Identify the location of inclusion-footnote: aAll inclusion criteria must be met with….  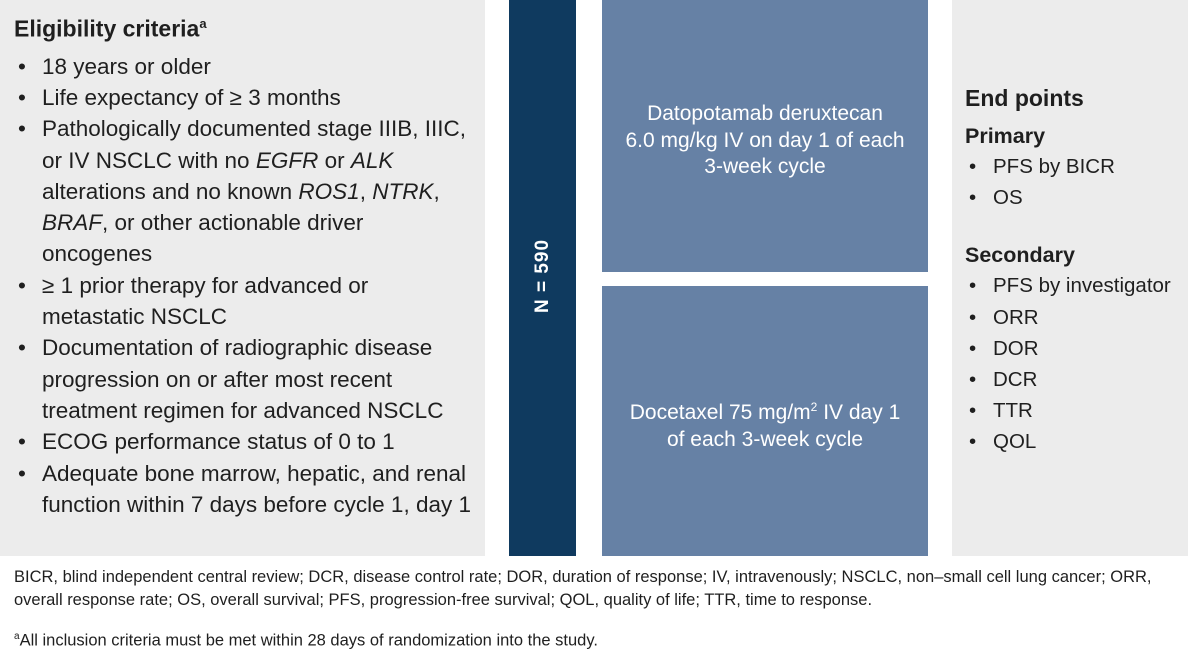
(306, 640).